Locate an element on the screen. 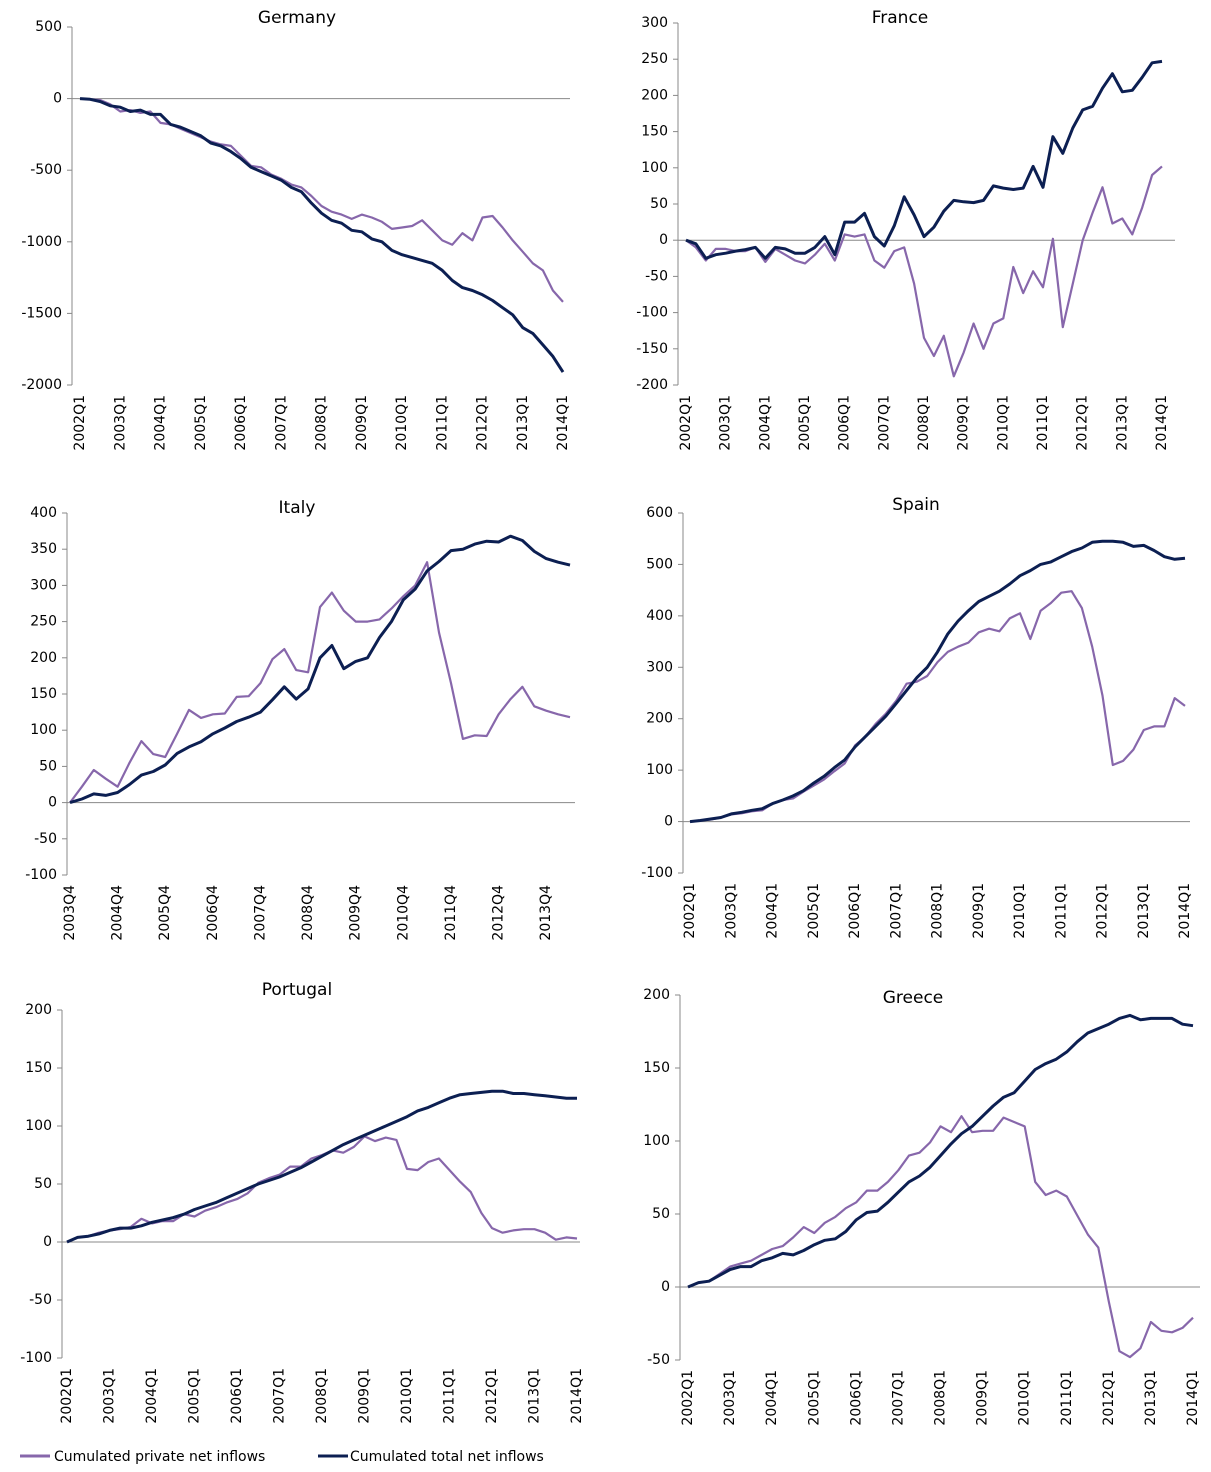 The image size is (1211, 1472). x-tick-label: 2006Q4 is located at coordinates (213, 913).